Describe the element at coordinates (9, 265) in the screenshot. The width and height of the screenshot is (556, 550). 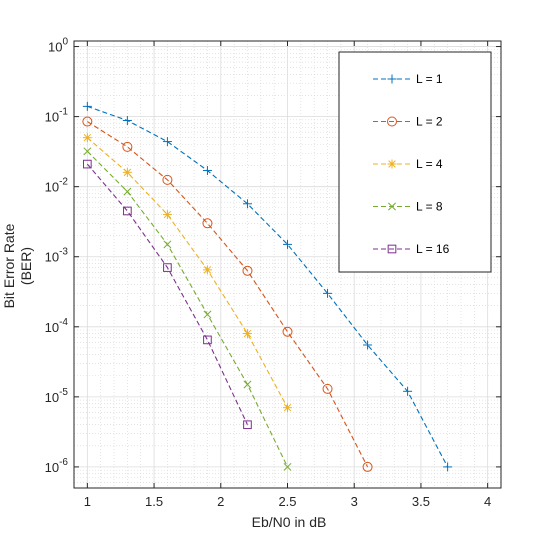
I see `y-axis-title-line-1: Bit Error Rate` at that location.